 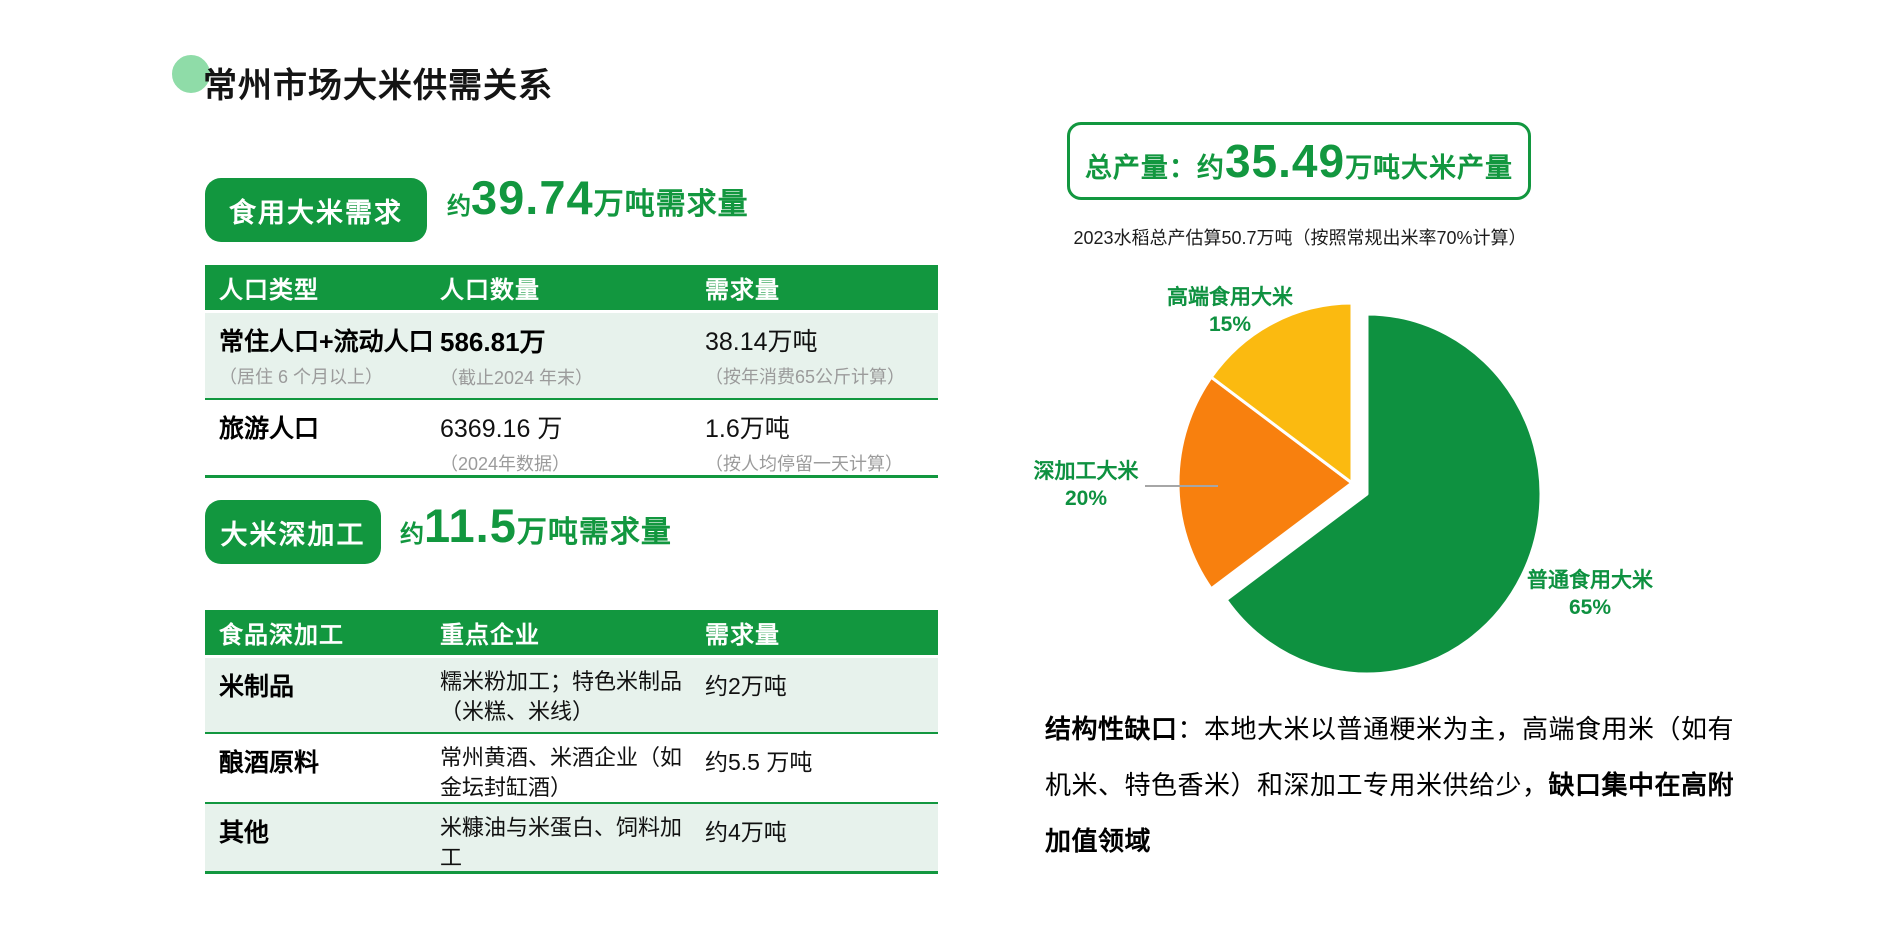 What do you see at coordinates (561, 772) in the screenshot?
I see `enterprises: 常州黄酒、米酒企业（如金坛封缸酒）` at bounding box center [561, 772].